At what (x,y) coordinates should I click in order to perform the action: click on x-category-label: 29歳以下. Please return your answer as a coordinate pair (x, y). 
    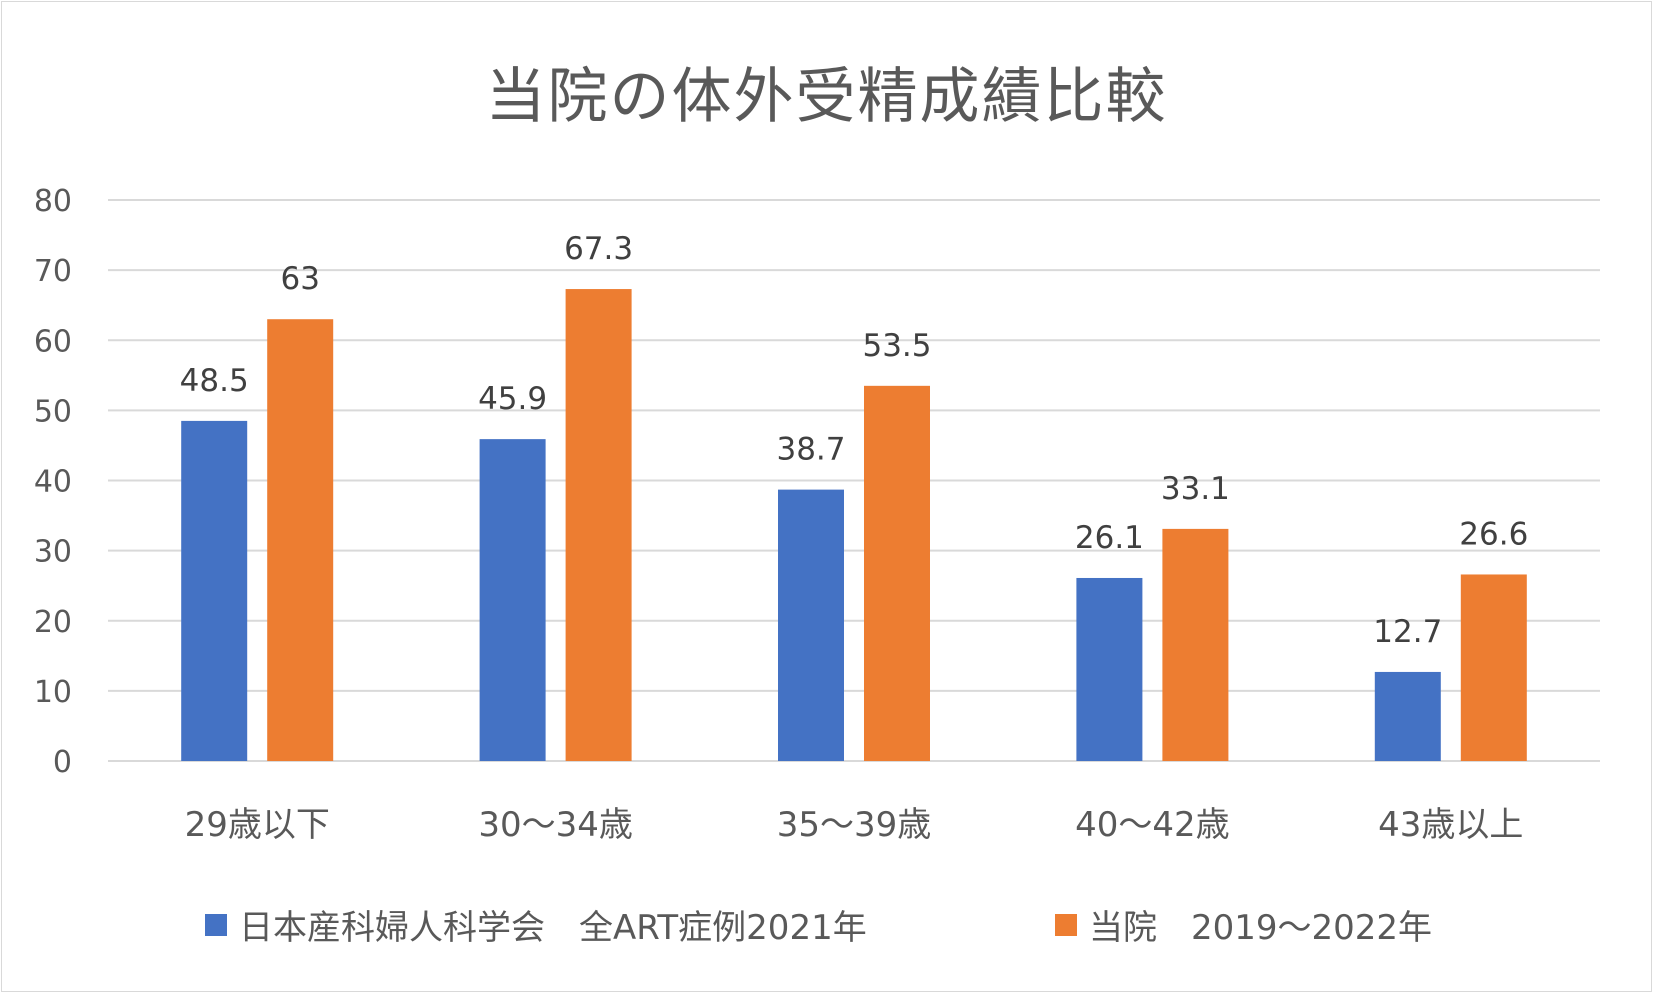
    Looking at the image, I should click on (257, 825).